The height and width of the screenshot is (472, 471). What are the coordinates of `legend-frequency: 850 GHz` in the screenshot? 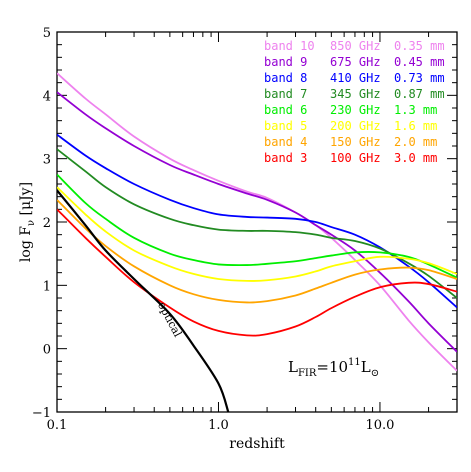 It's located at (355, 46).